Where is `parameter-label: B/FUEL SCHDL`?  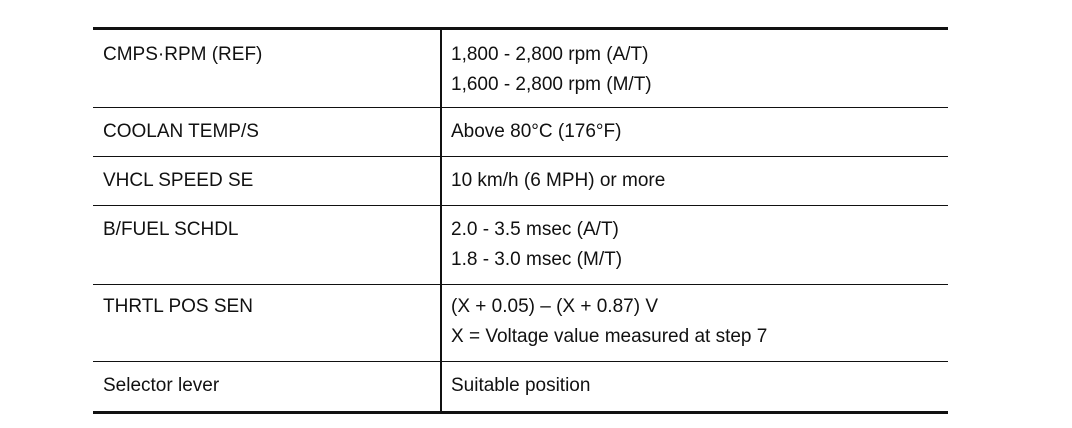
parameter-label: B/FUEL SCHDL is located at coordinates (171, 229).